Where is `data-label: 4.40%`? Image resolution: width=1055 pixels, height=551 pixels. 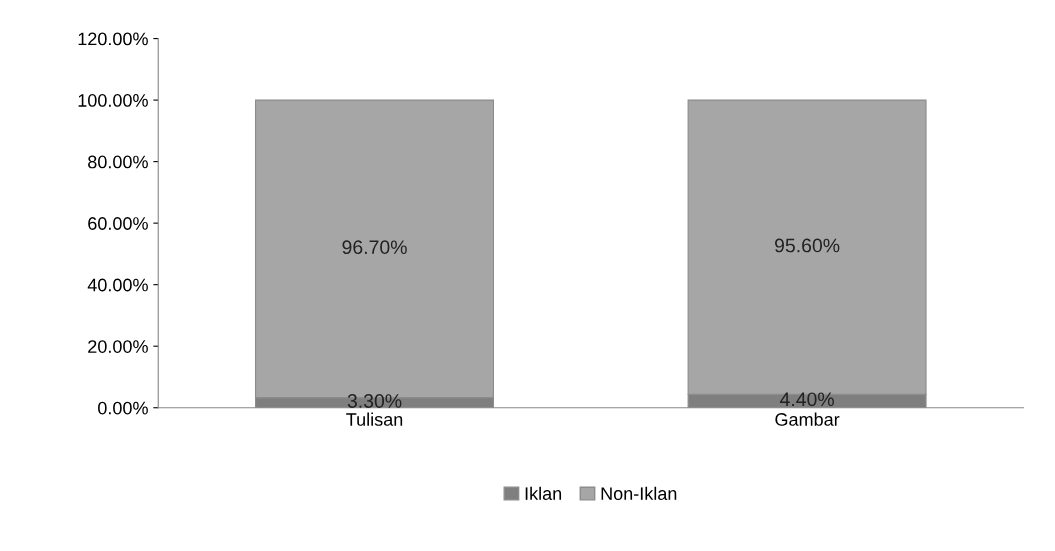
data-label: 4.40% is located at coordinates (806, 399).